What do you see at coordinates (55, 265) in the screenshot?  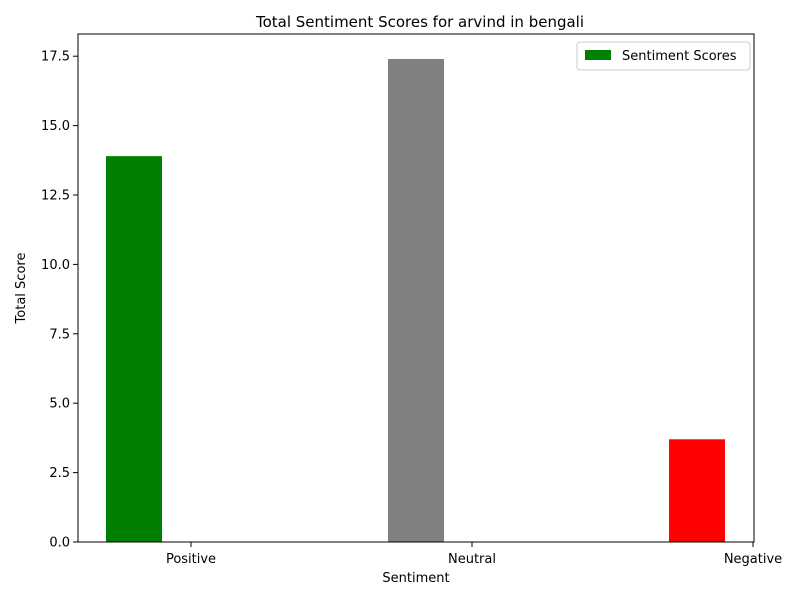 I see `y-tick-label: 10.0` at bounding box center [55, 265].